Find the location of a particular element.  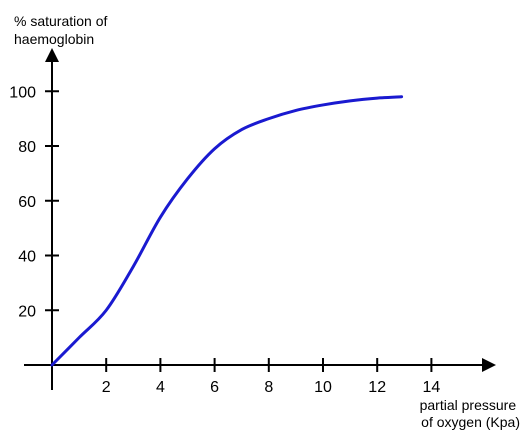

y-ticks: 20 40 60 80 100 is located at coordinates (34, 202).